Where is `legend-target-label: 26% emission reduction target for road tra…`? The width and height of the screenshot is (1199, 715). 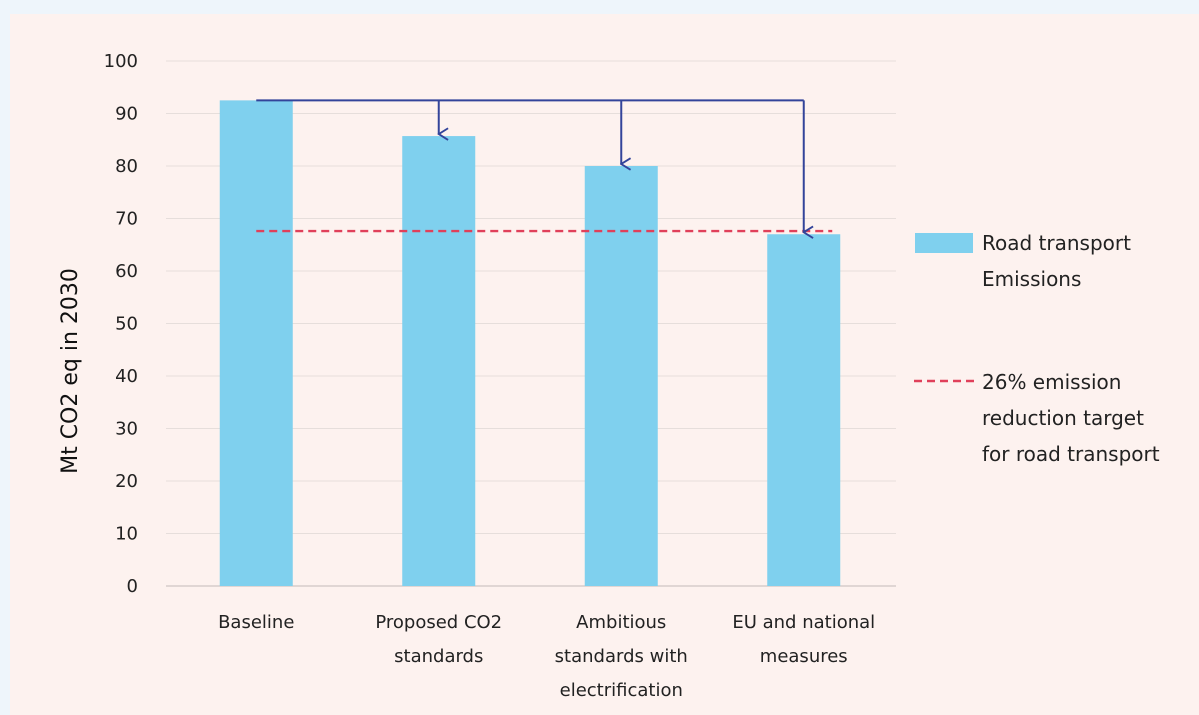 legend-target-label: 26% emission reduction target for road tra… is located at coordinates (1071, 418).